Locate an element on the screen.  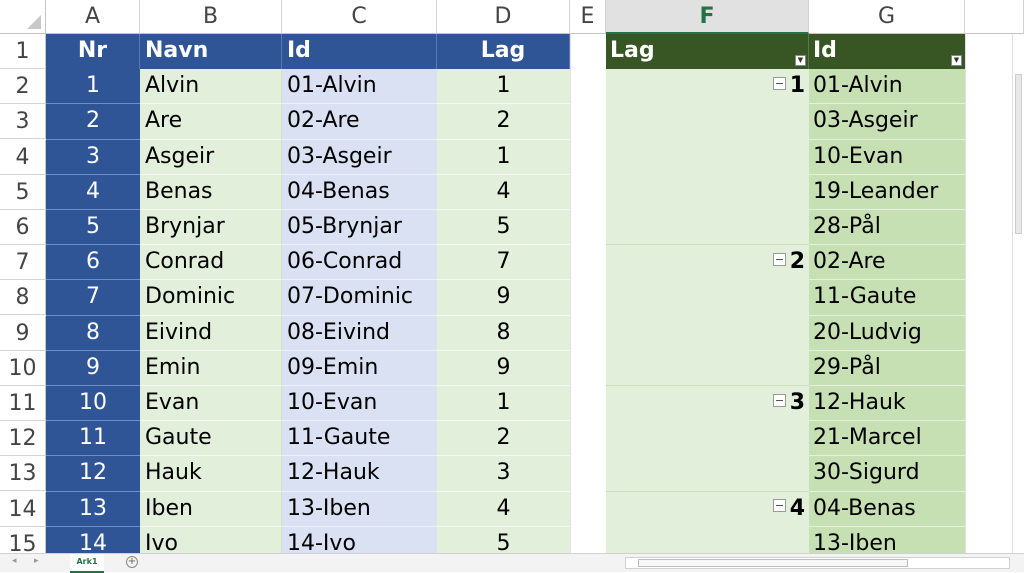
pivot-id-cell: 20-Ludvig is located at coordinates (887, 333).